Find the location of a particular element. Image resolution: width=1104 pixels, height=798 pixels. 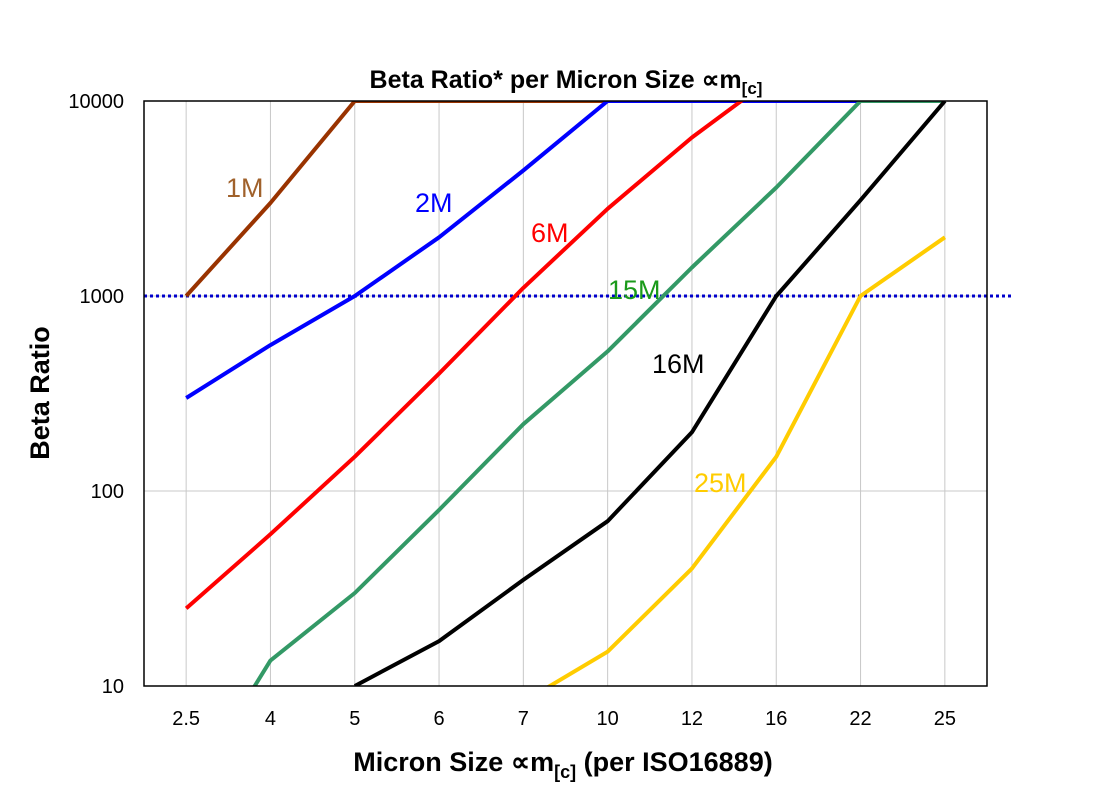

x-tick-label: 10 is located at coordinates (608, 719).